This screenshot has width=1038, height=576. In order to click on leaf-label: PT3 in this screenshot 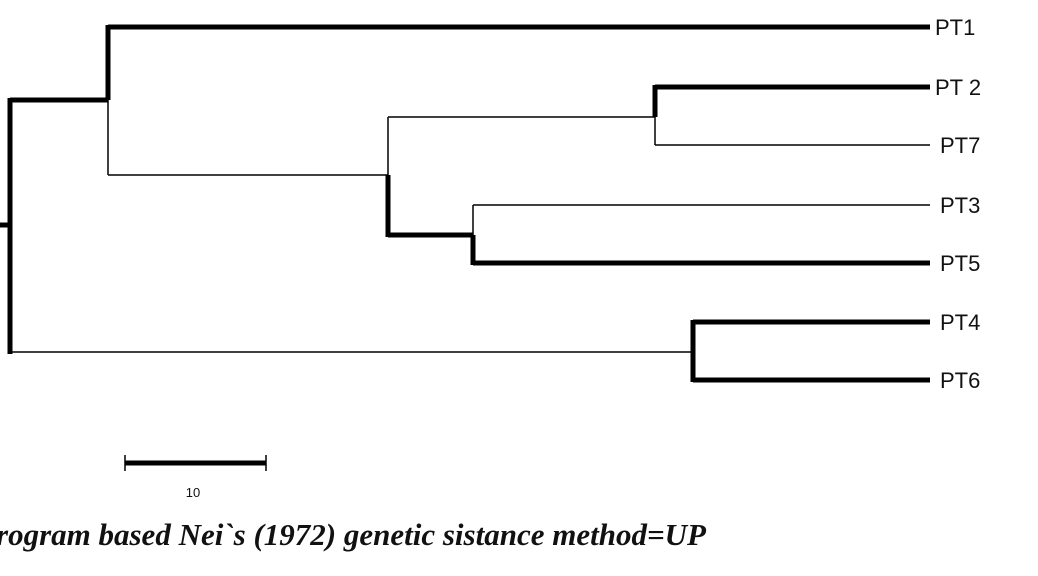, I will do `click(960, 205)`.